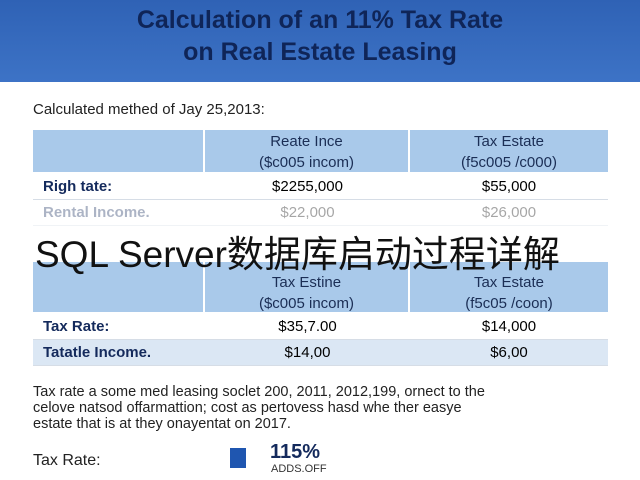  I want to click on table-row: Rental Income. $22,000 $26,000, so click(320, 213).